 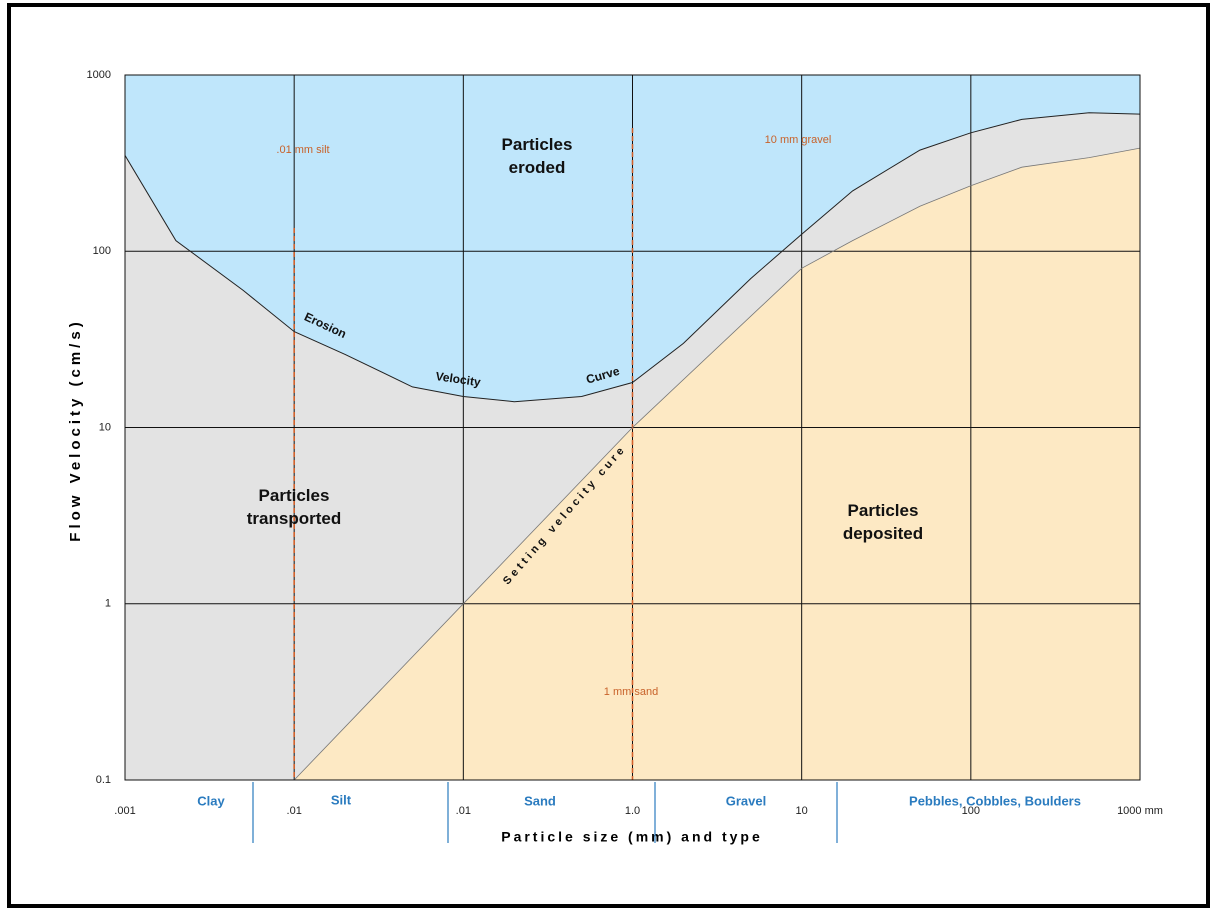 What do you see at coordinates (102, 251) in the screenshot?
I see `y-tick-label: 100` at bounding box center [102, 251].